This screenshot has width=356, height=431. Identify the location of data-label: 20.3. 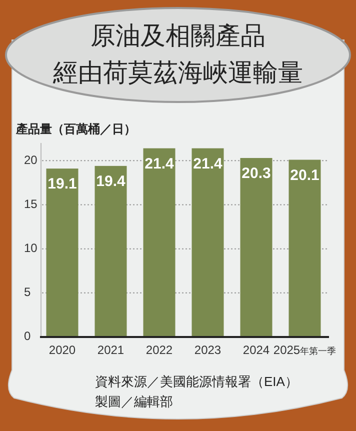
(256, 173).